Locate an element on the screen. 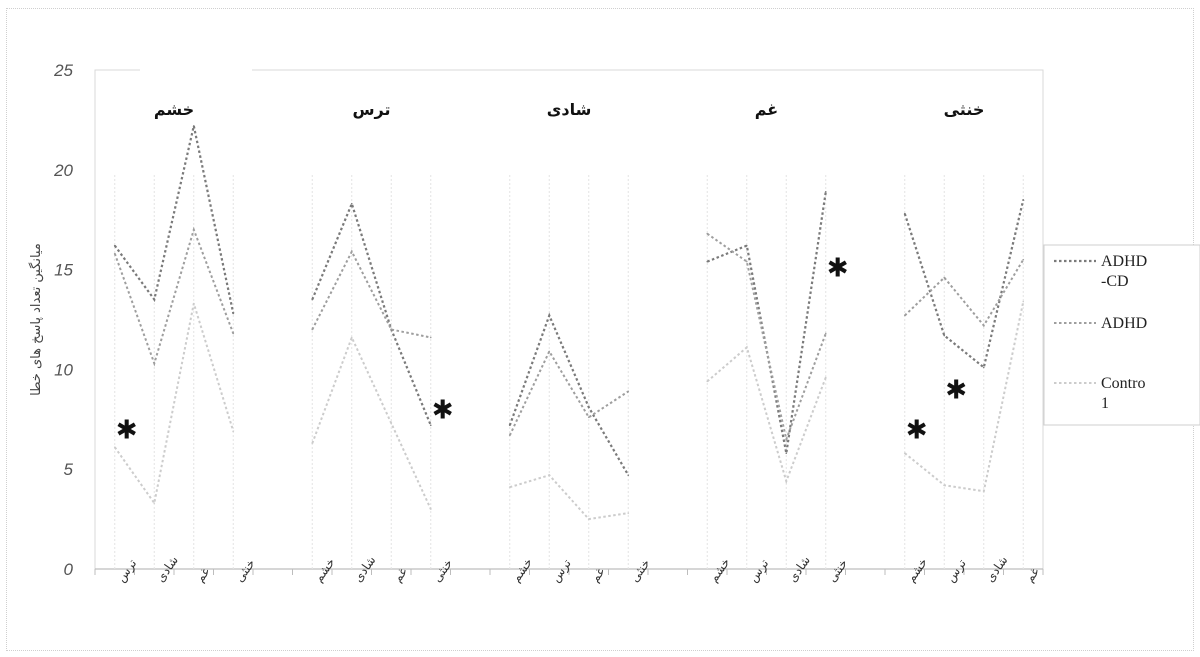 The width and height of the screenshot is (1200, 657). y-tick-label: 0 is located at coordinates (69, 569).